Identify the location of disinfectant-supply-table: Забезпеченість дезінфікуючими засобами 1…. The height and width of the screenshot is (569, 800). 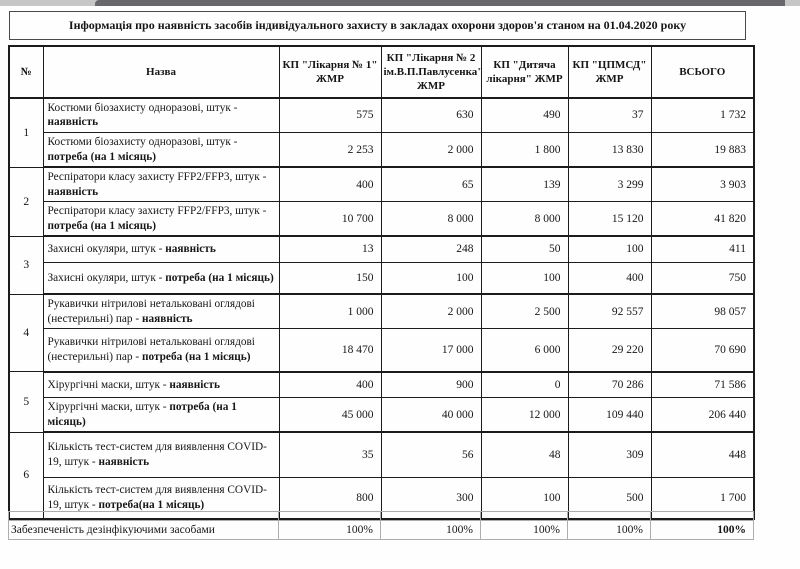
(381, 525).